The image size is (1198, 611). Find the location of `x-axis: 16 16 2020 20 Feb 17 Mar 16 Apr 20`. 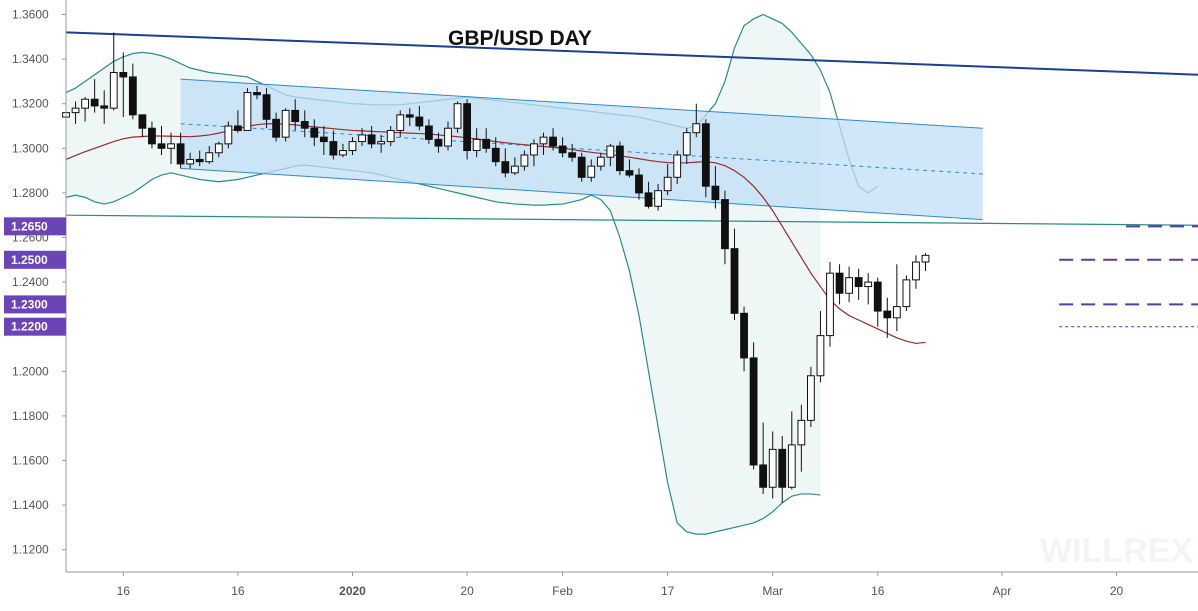

x-axis: 16 16 2020 20 Feb 17 Mar 16 Apr 20 is located at coordinates (632, 584).